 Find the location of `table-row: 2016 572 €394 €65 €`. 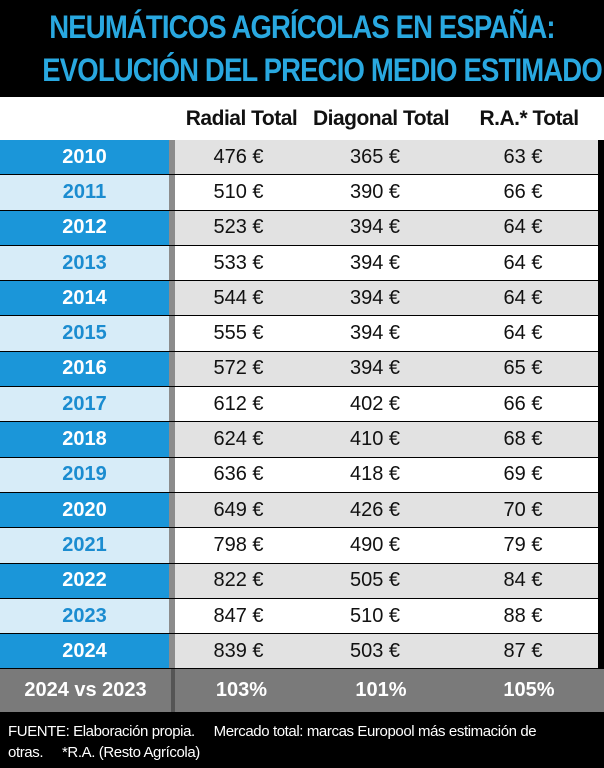

table-row: 2016 572 €394 €65 € is located at coordinates (302, 369).